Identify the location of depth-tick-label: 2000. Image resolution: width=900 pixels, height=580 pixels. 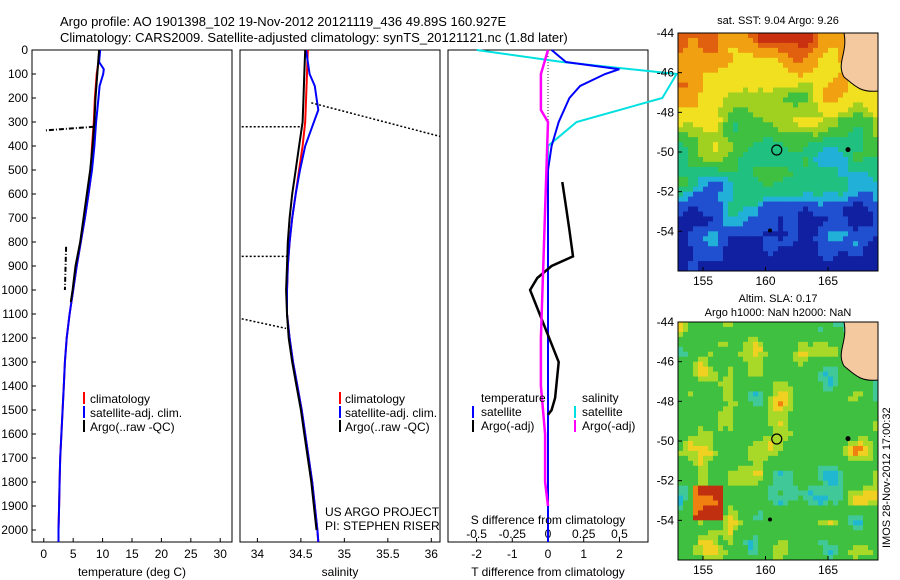
(14, 530).